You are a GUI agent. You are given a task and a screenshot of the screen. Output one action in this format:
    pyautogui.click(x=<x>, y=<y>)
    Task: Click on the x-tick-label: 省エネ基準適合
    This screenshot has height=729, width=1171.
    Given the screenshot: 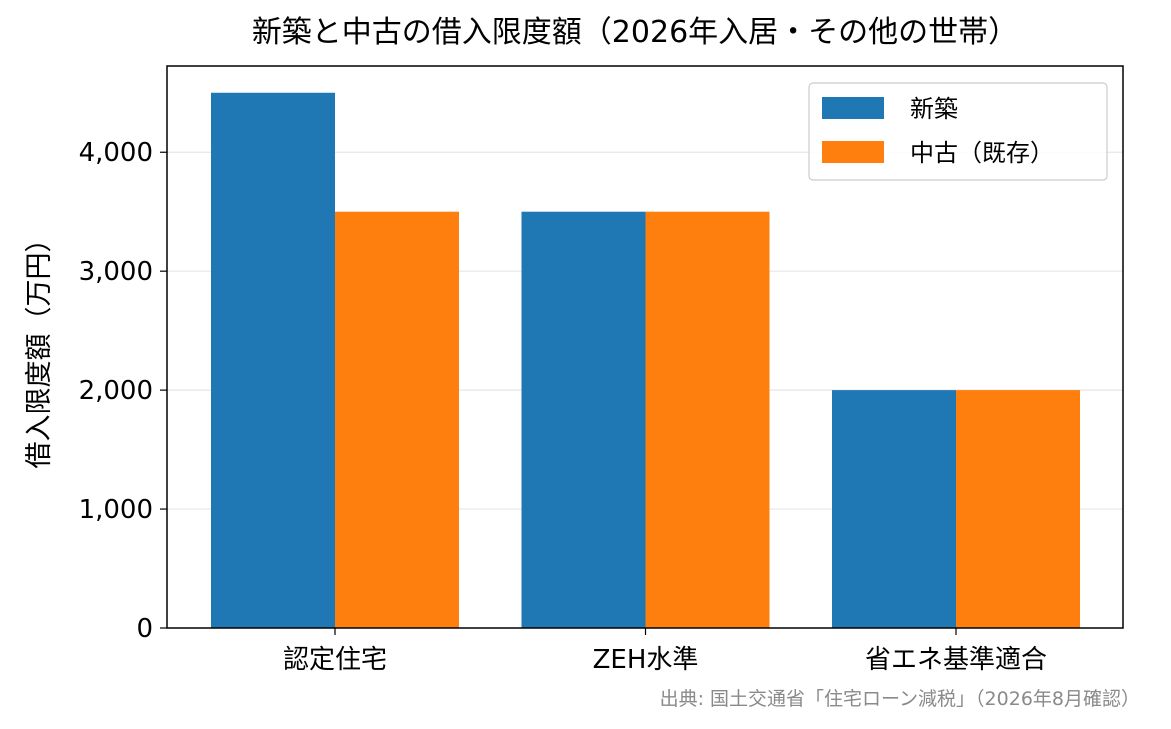 What is the action you would take?
    pyautogui.click(x=956, y=660)
    